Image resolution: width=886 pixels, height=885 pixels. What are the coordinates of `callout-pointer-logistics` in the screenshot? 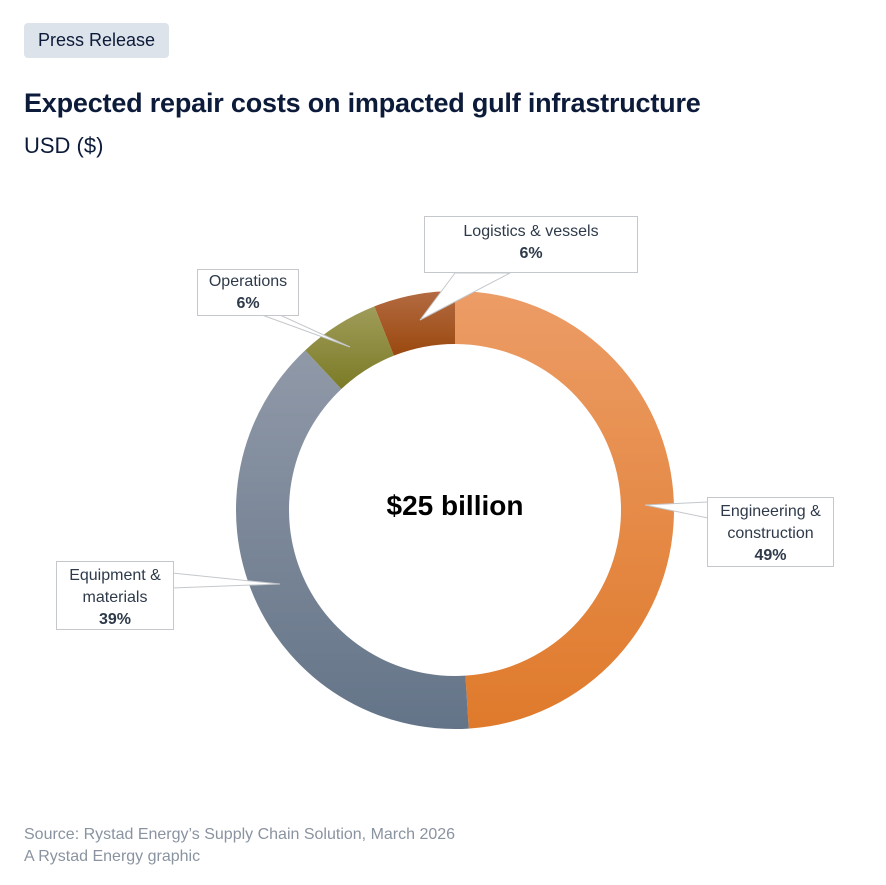 It's located at (465, 296).